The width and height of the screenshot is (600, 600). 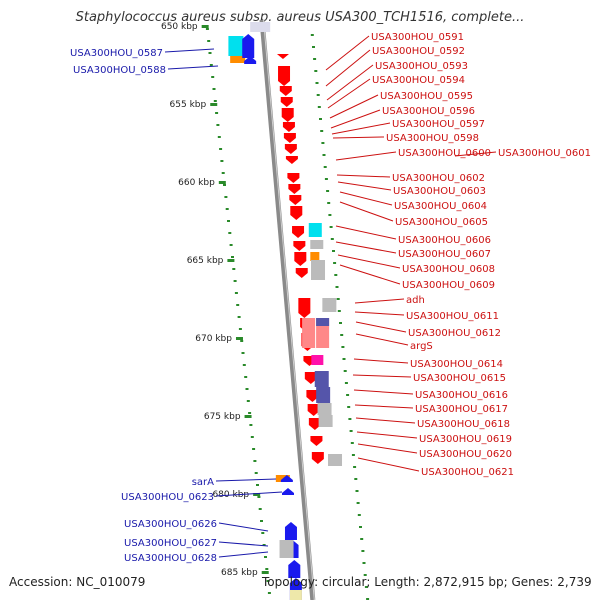 What do you see at coordinates (239, 573) in the screenshot?
I see `scale-tick-label: 685 kbp` at bounding box center [239, 573].